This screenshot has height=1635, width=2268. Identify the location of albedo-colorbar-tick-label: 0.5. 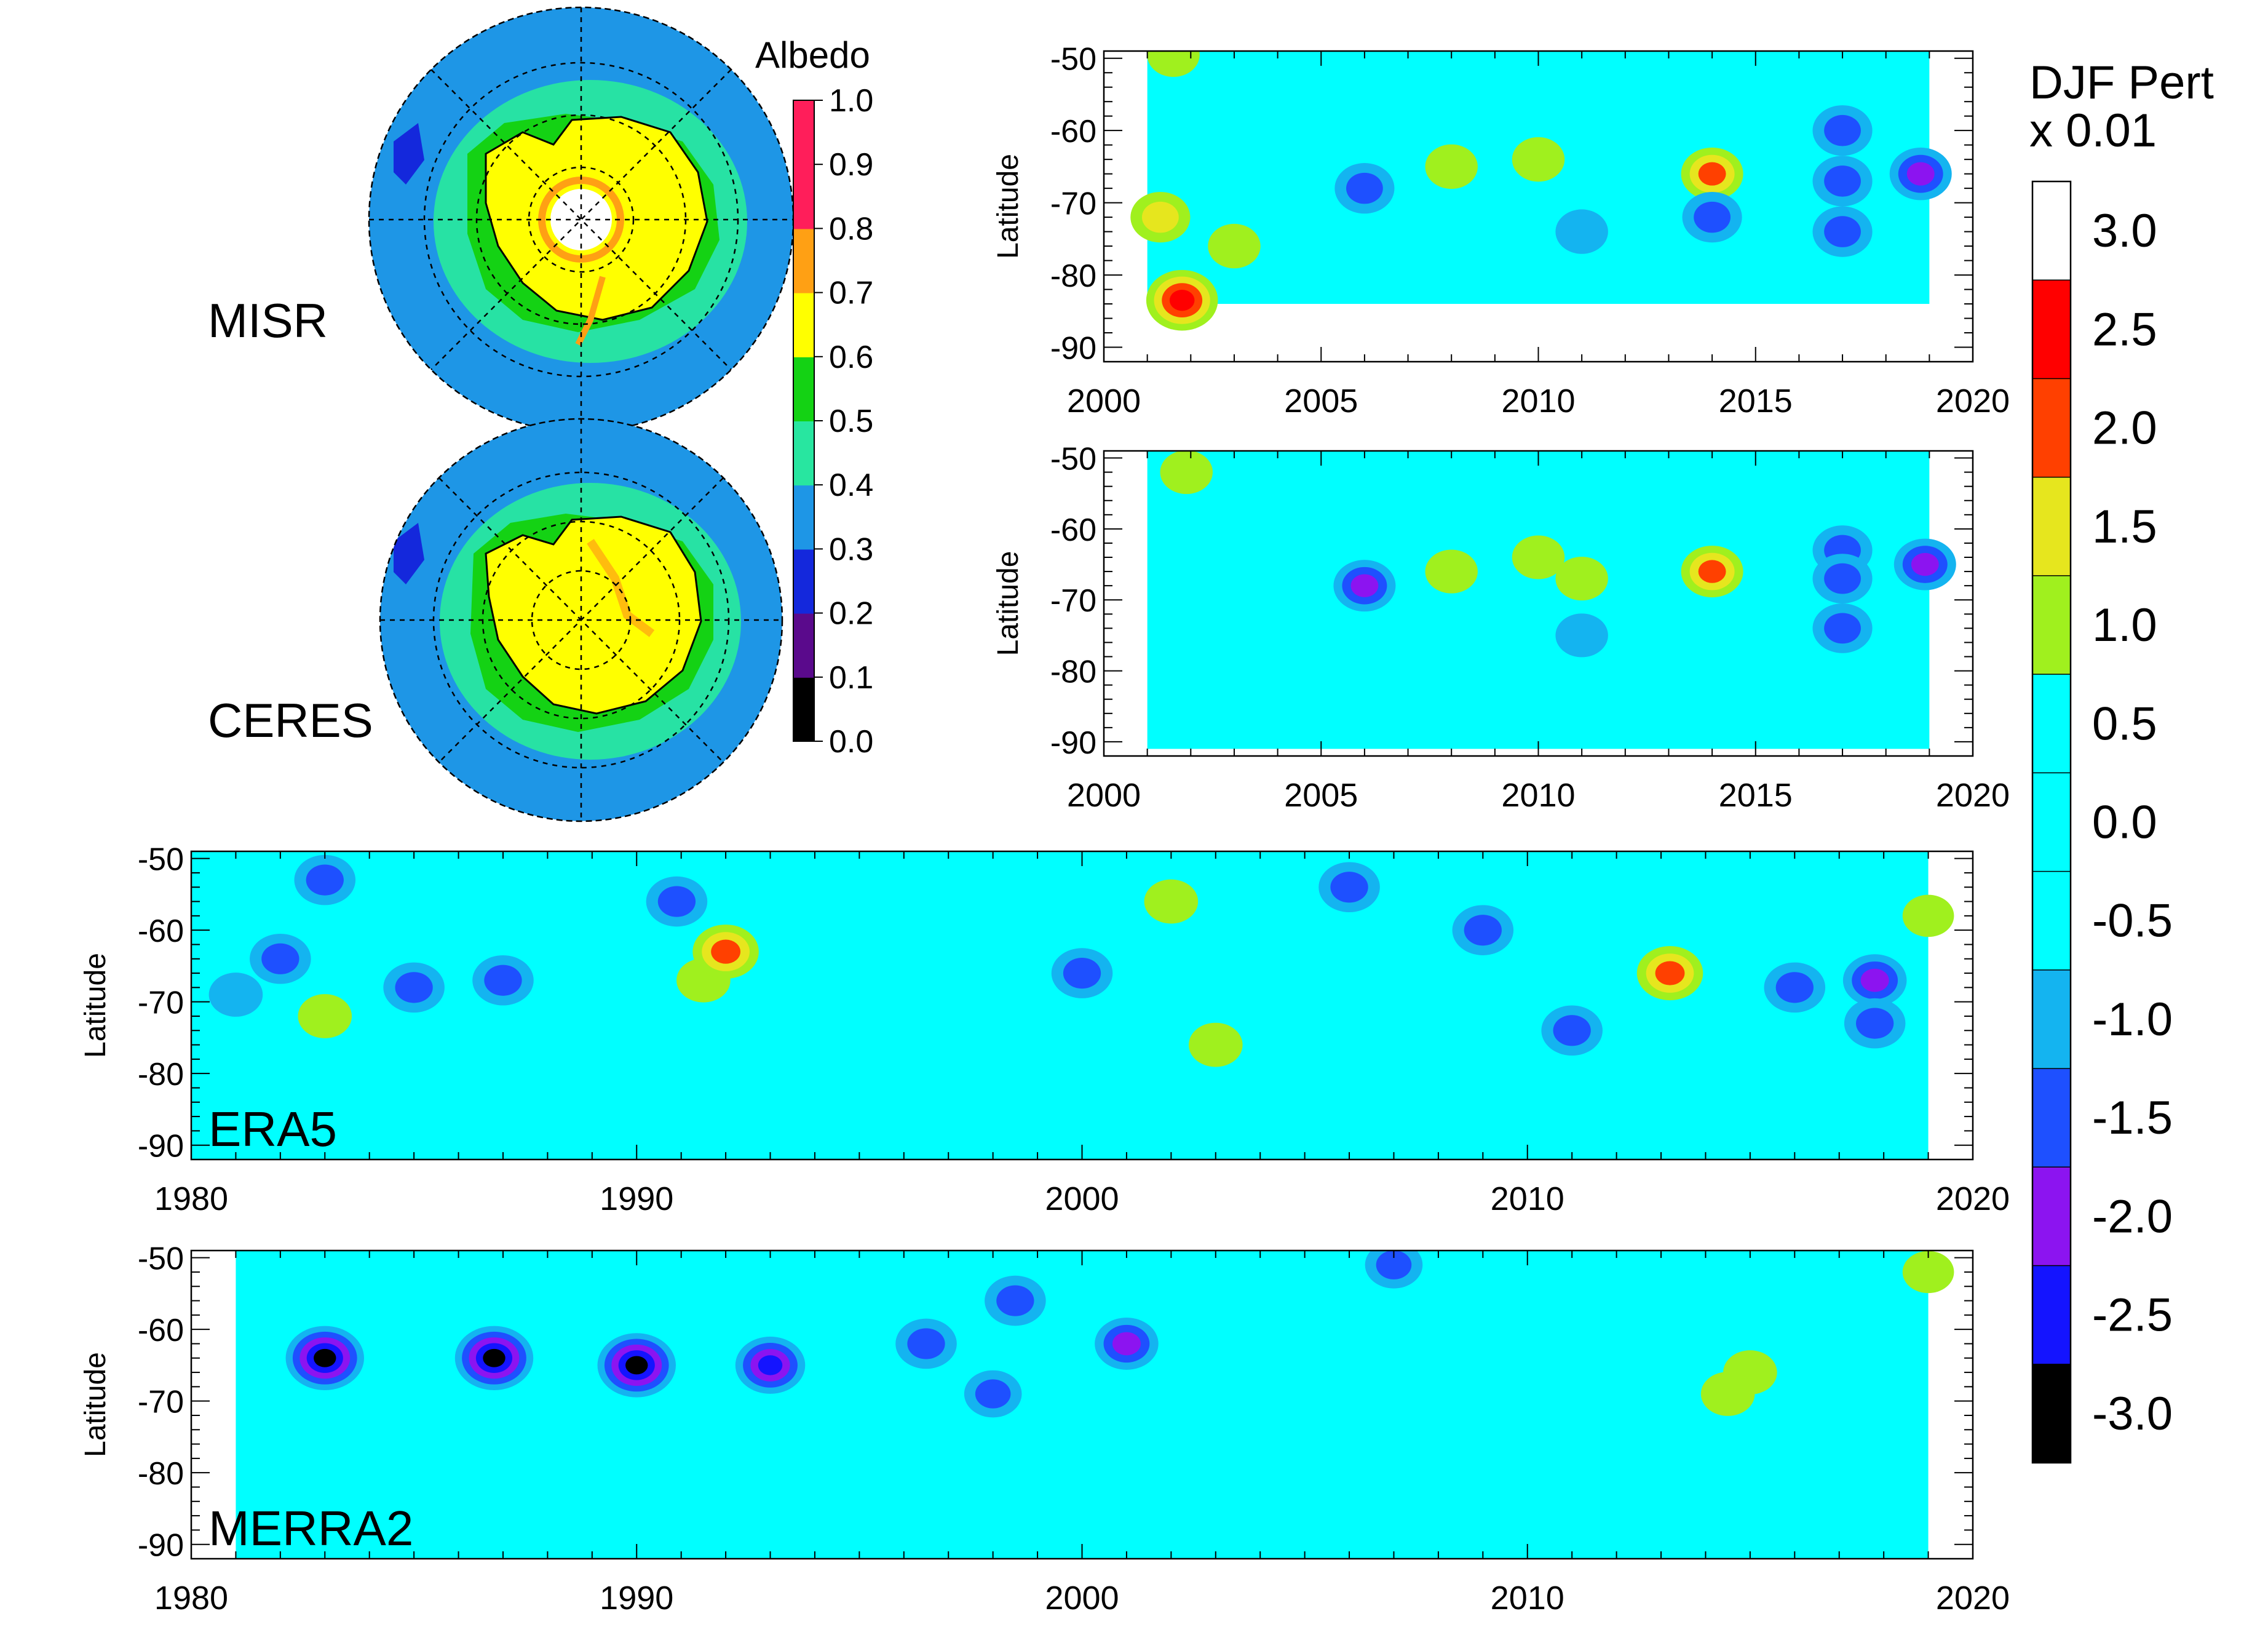
(851, 421).